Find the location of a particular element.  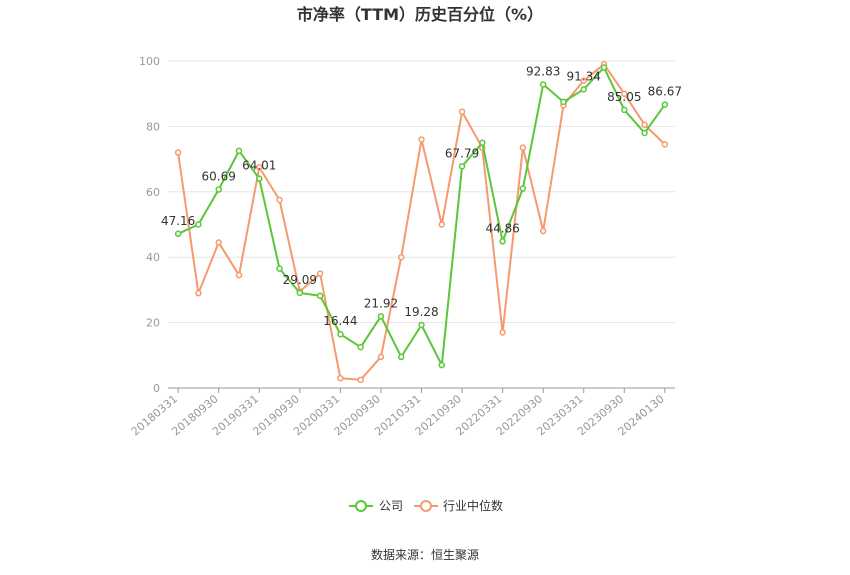

y-tick-label: 20 is located at coordinates (153, 323).